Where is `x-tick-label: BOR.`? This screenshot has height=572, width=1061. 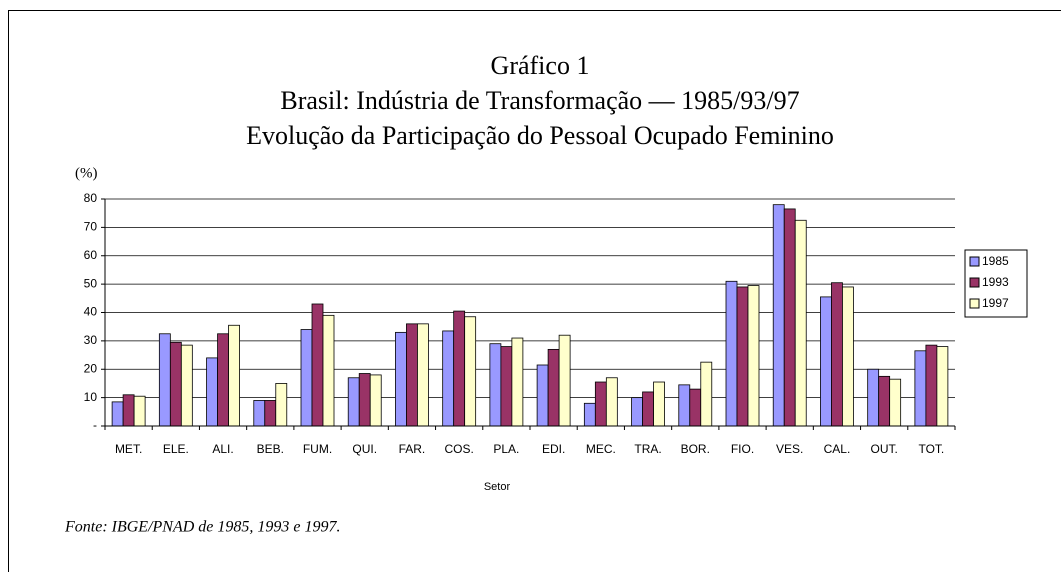 x-tick-label: BOR. is located at coordinates (695, 449).